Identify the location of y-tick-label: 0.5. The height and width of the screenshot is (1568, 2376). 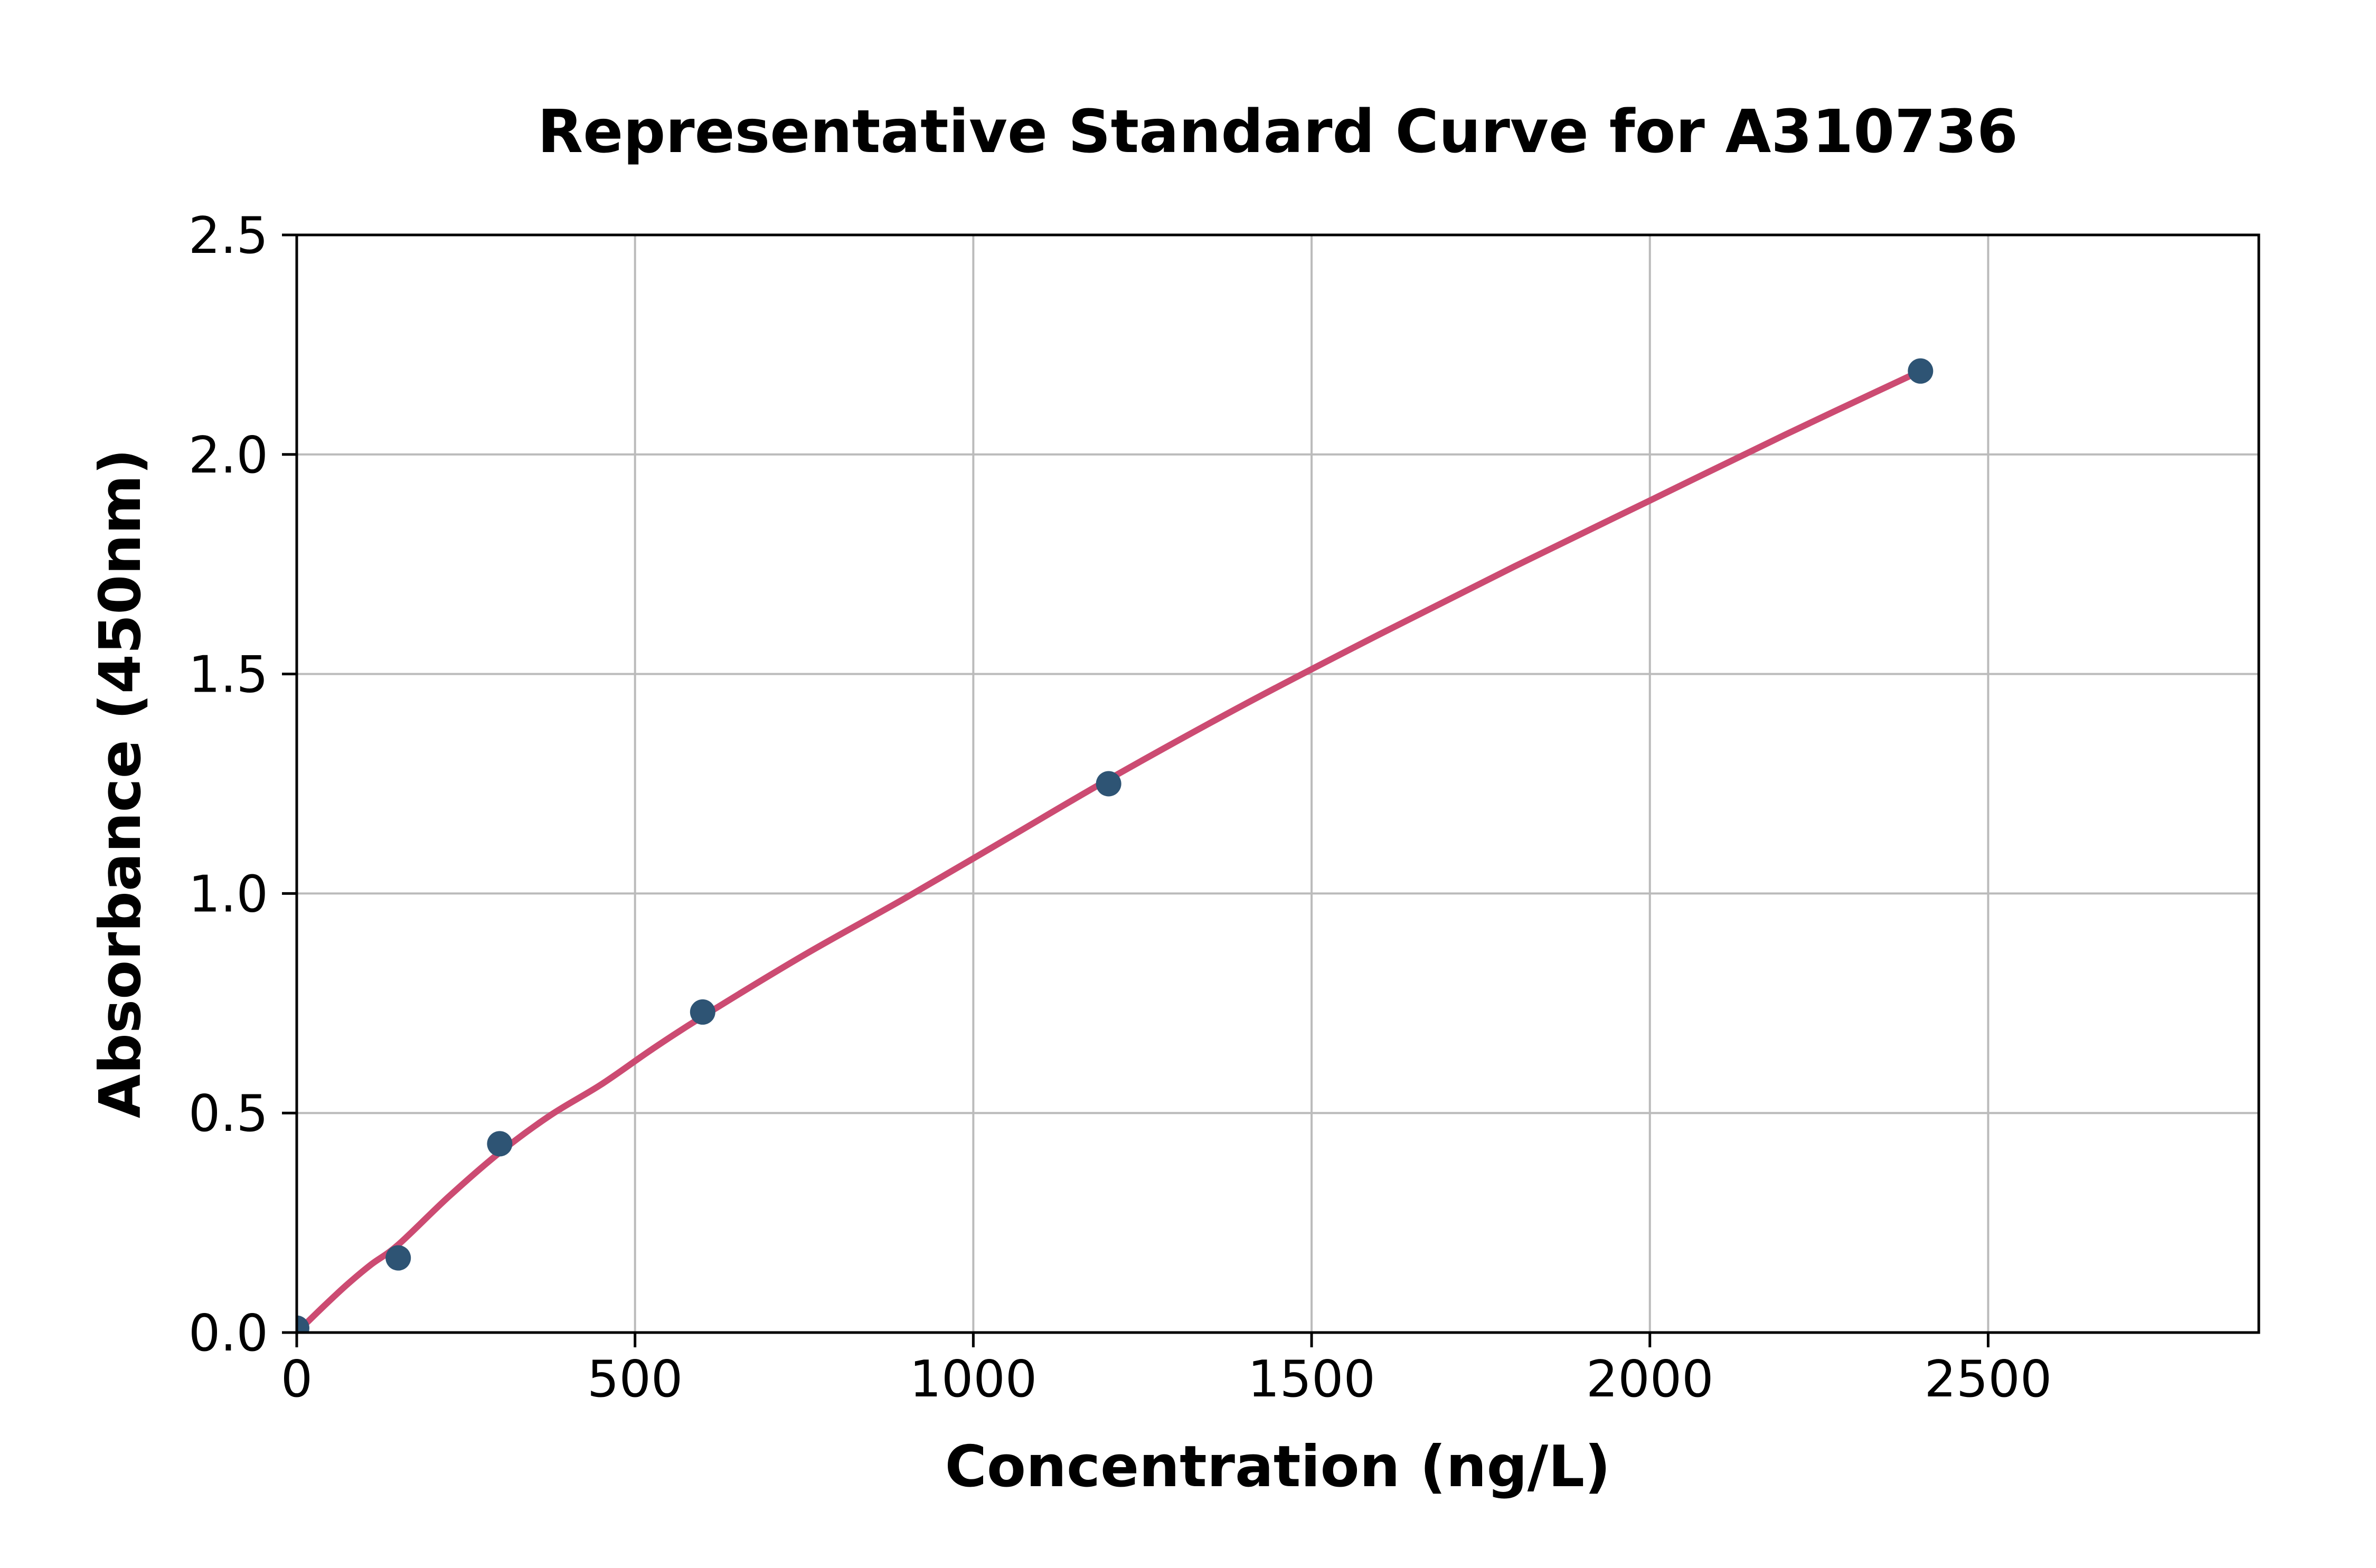
(228, 1114).